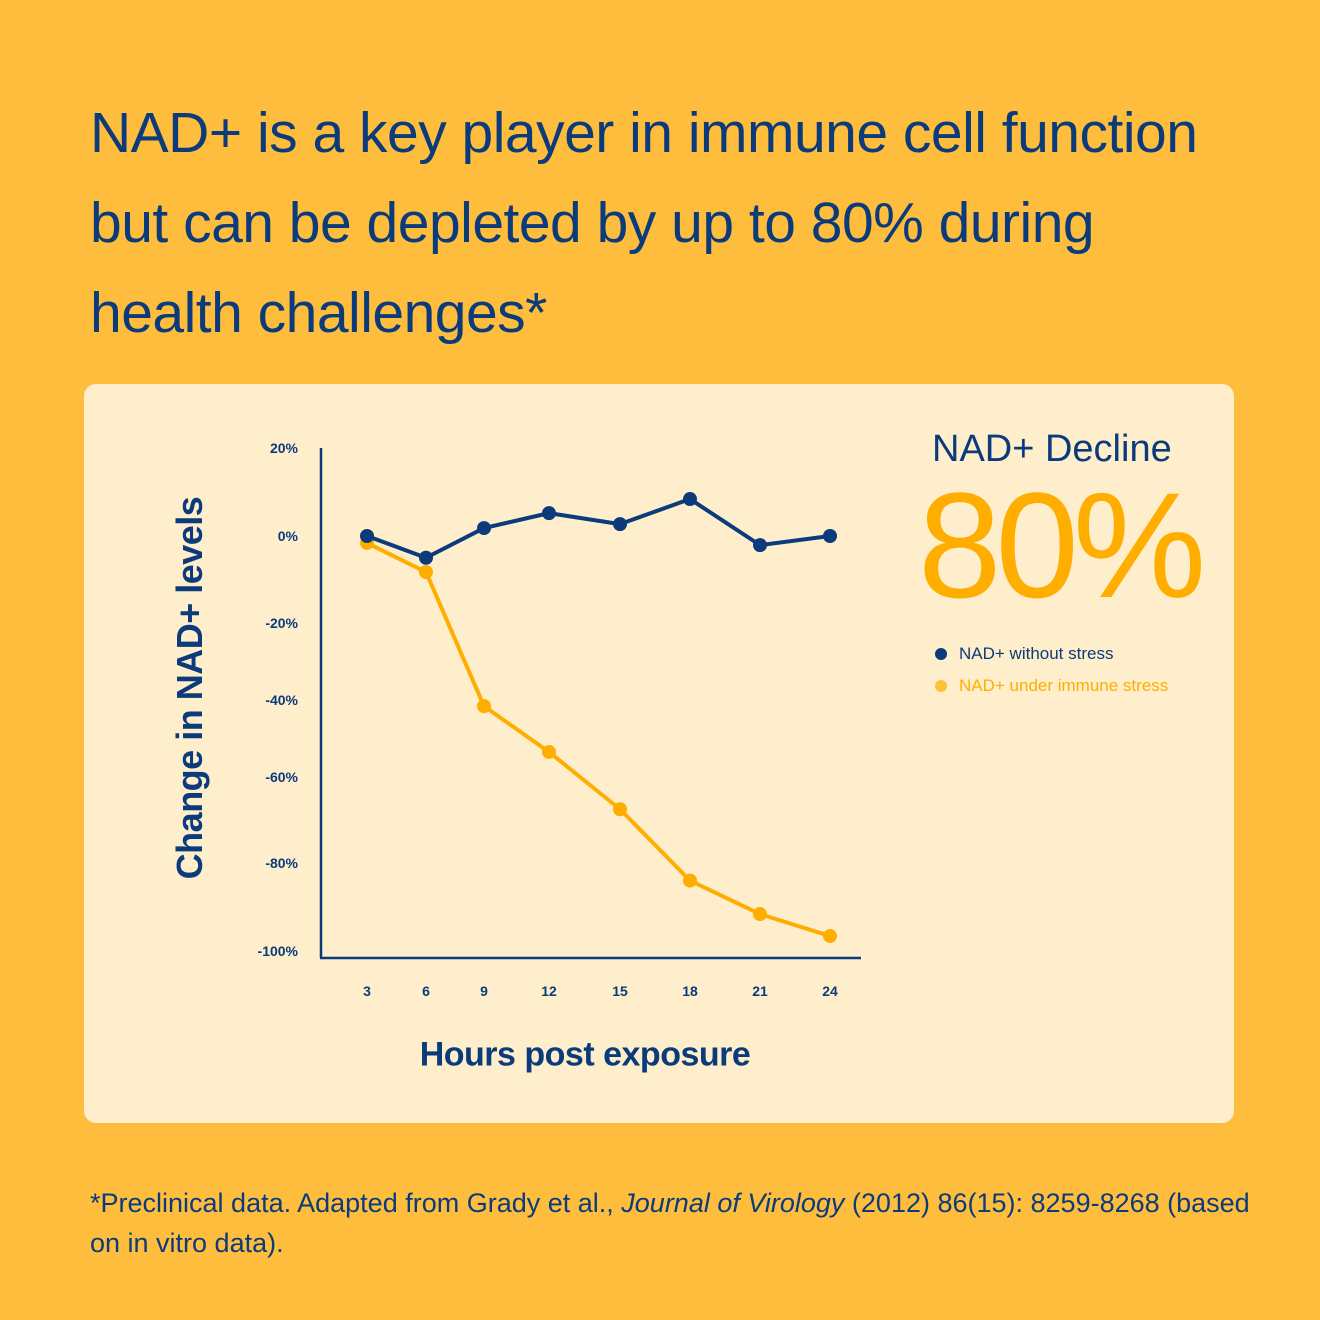 This screenshot has width=1320, height=1320. I want to click on footnote-journal: Journal of Virology, so click(733, 1203).